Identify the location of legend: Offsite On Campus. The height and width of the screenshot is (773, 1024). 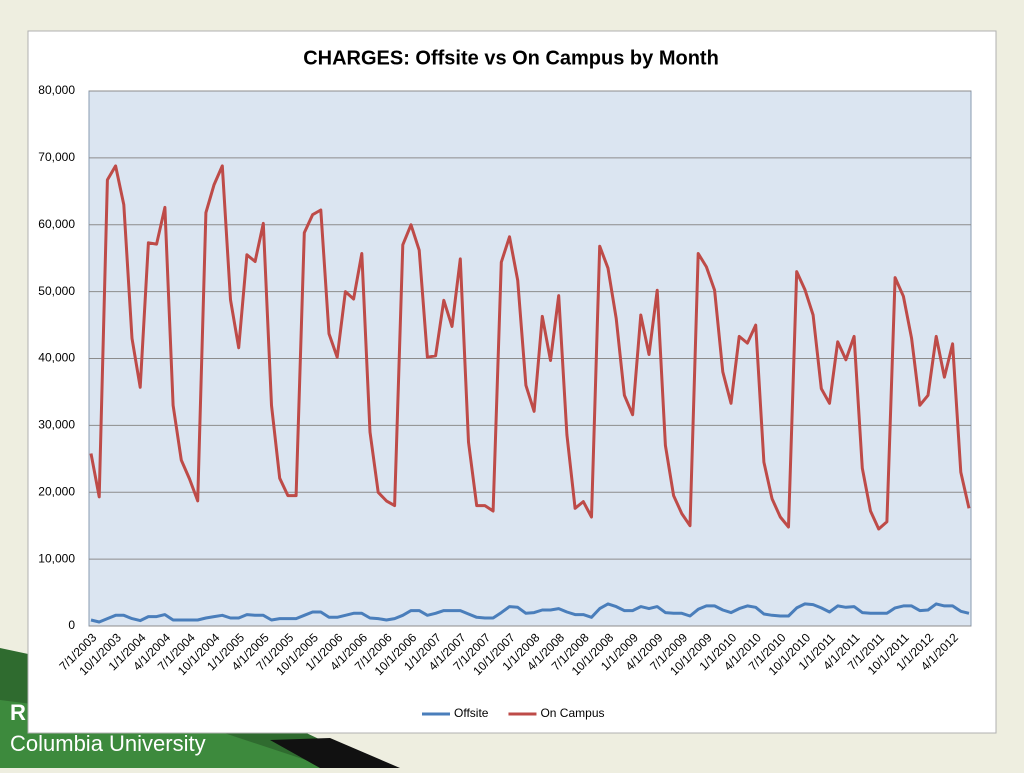
(513, 713).